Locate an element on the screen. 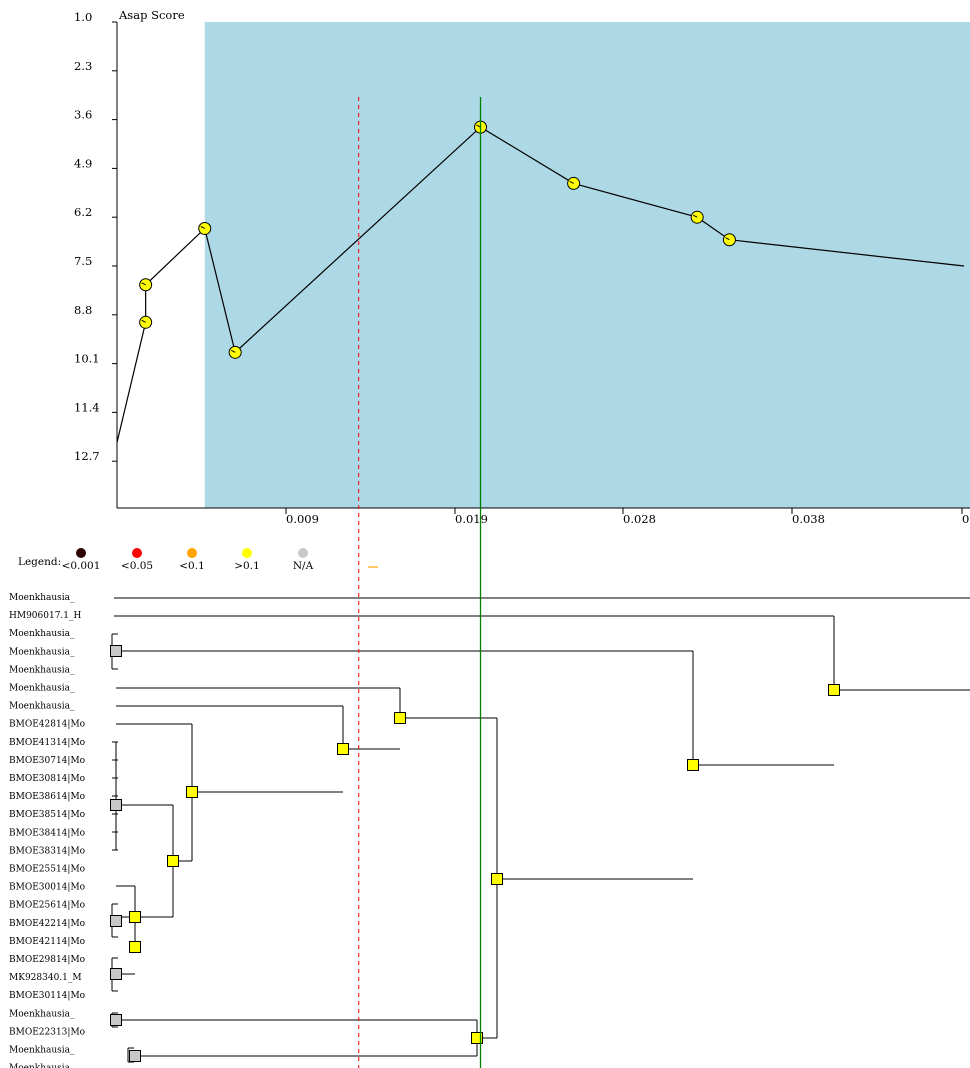  x-tick-label: 0 is located at coordinates (965, 519).